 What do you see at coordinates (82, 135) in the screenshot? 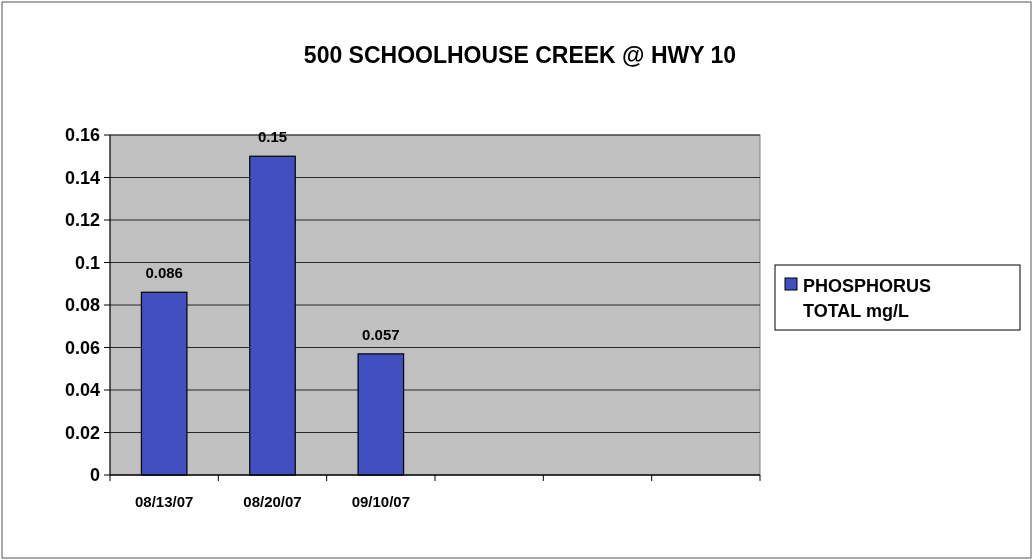
I see `y-tick-label: 0.16` at bounding box center [82, 135].